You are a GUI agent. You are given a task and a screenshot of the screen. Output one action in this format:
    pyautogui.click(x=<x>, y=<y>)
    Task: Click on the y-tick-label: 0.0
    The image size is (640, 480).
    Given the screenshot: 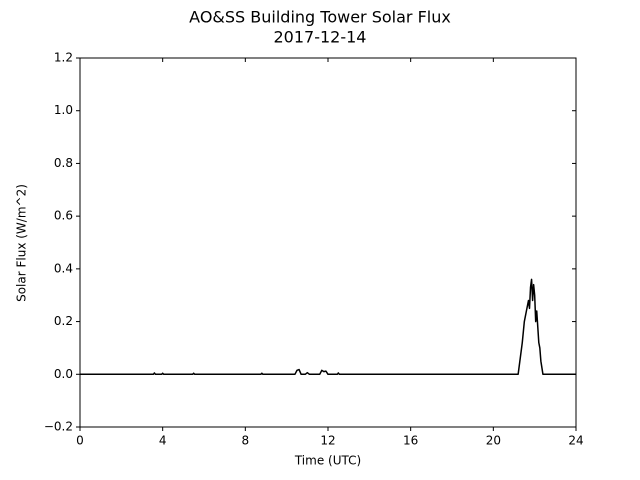 What is the action you would take?
    pyautogui.click(x=63, y=374)
    